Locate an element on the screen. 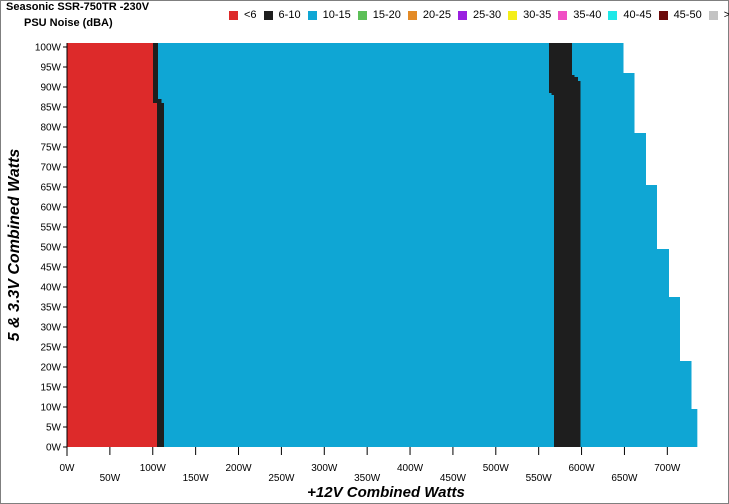  y-tick-label: 90W is located at coordinates (50, 88).